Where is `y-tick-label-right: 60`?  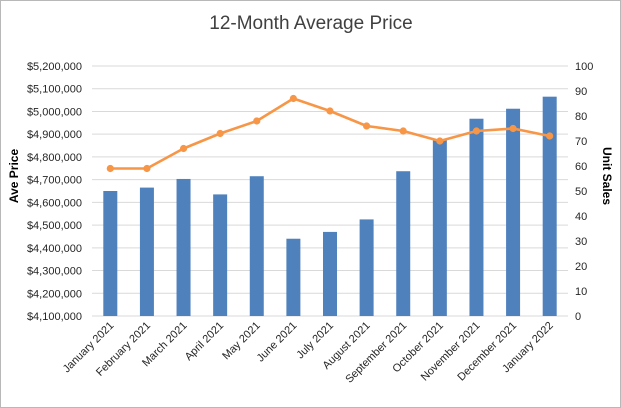 y-tick-label-right: 60 is located at coordinates (581, 167).